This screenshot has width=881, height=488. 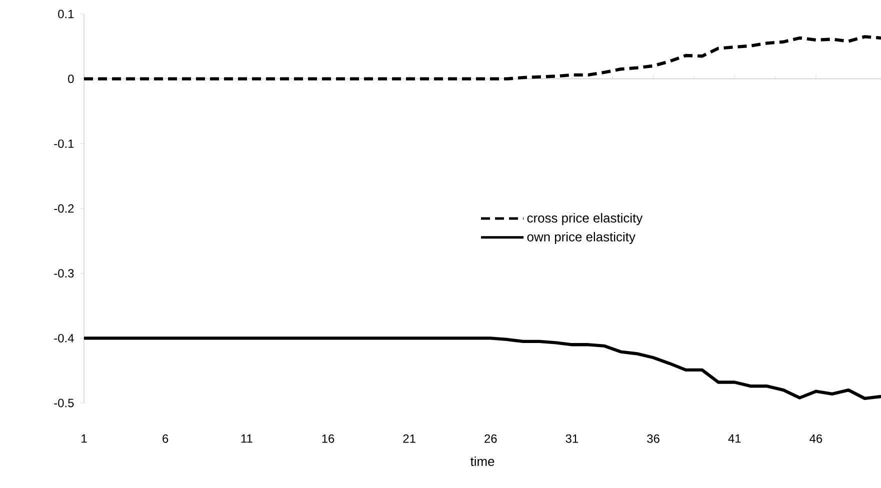 What do you see at coordinates (490, 438) in the screenshot?
I see `x-tick-label: 26` at bounding box center [490, 438].